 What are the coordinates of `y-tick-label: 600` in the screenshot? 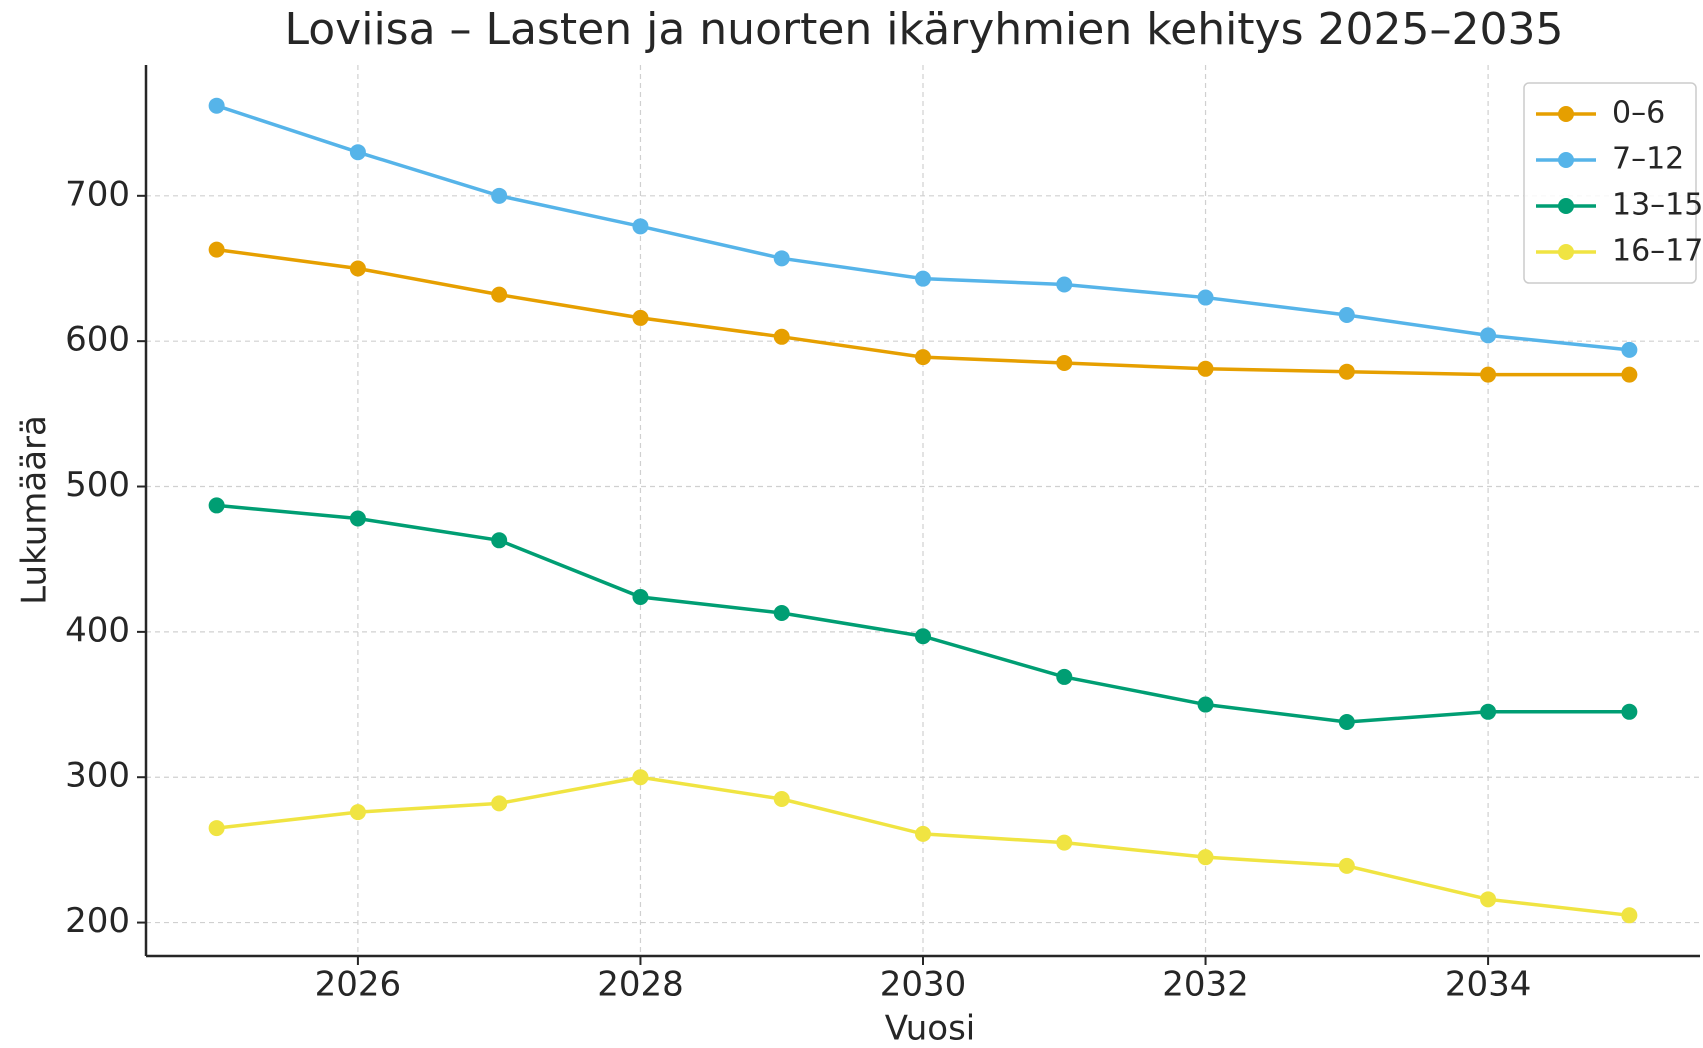 It's located at (97, 340).